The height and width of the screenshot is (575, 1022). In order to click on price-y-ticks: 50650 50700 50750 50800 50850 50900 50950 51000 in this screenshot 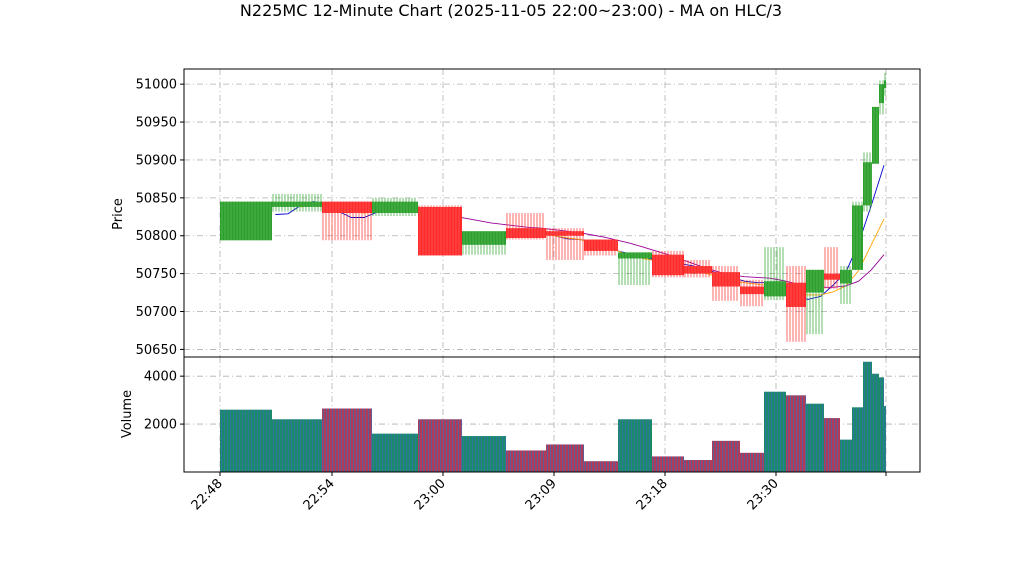, I will do `click(160, 218)`.